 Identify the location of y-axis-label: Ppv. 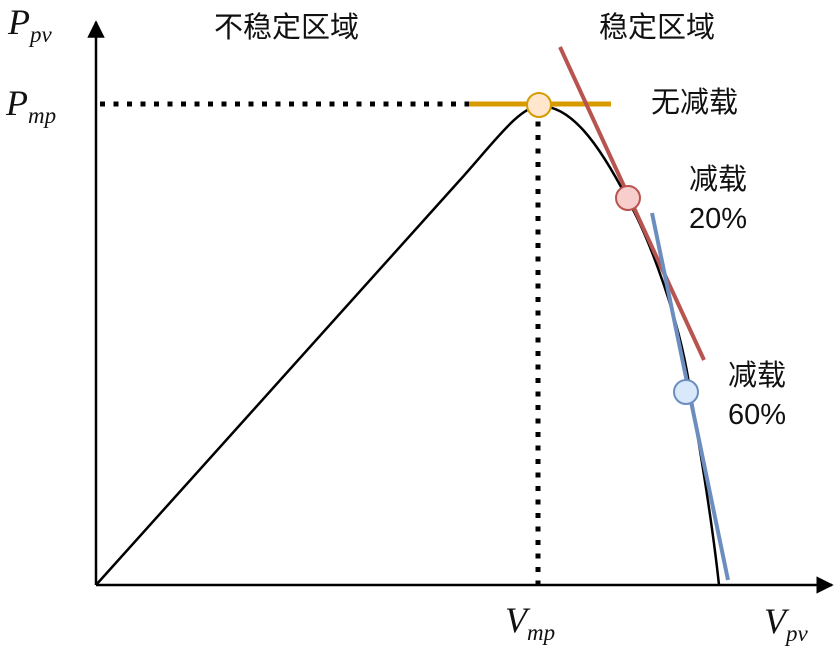
(30, 24).